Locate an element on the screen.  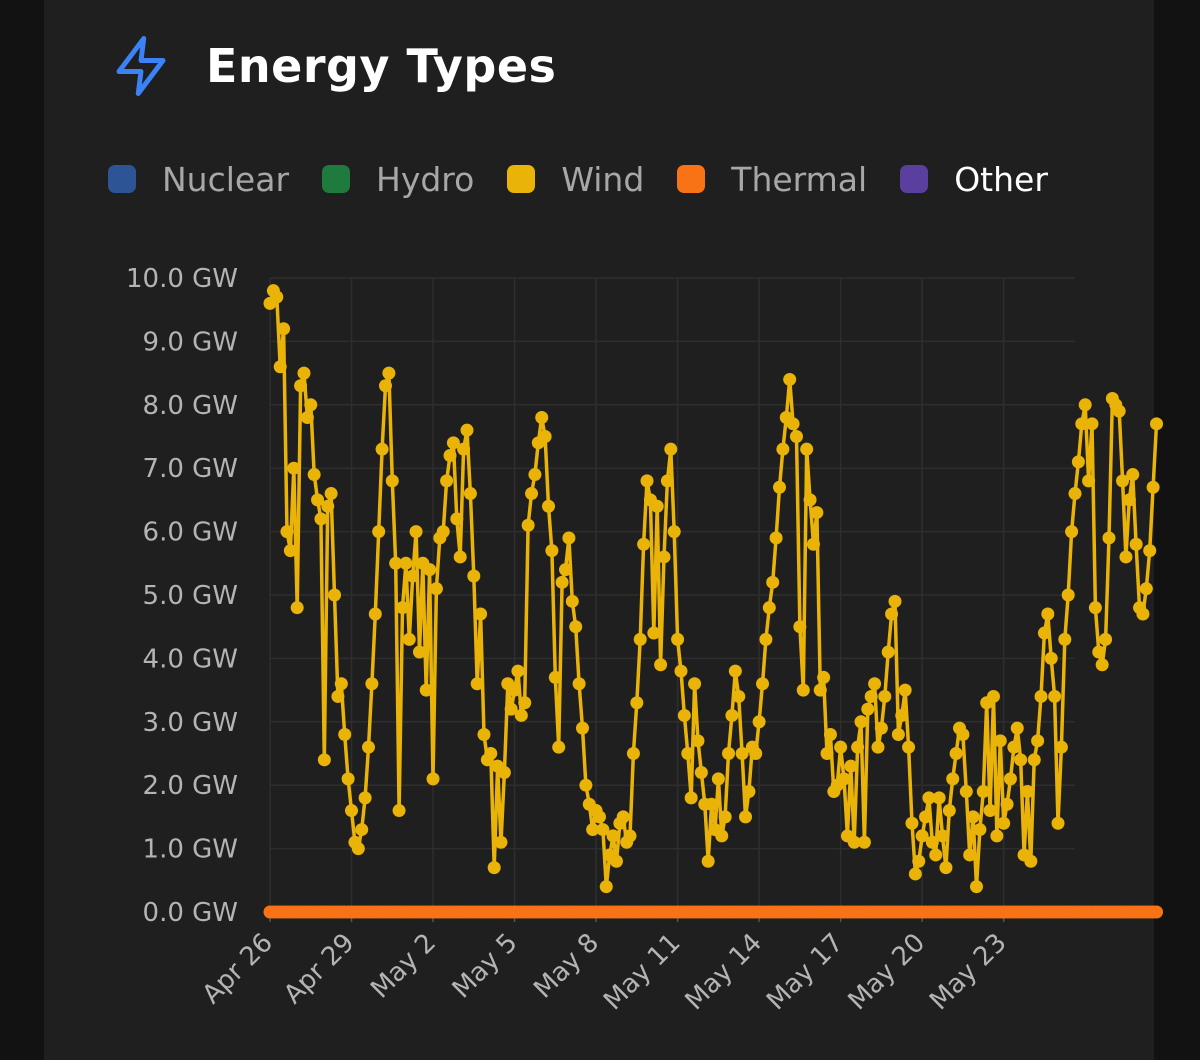
legend-item-wind: Wind is located at coordinates (575, 179).